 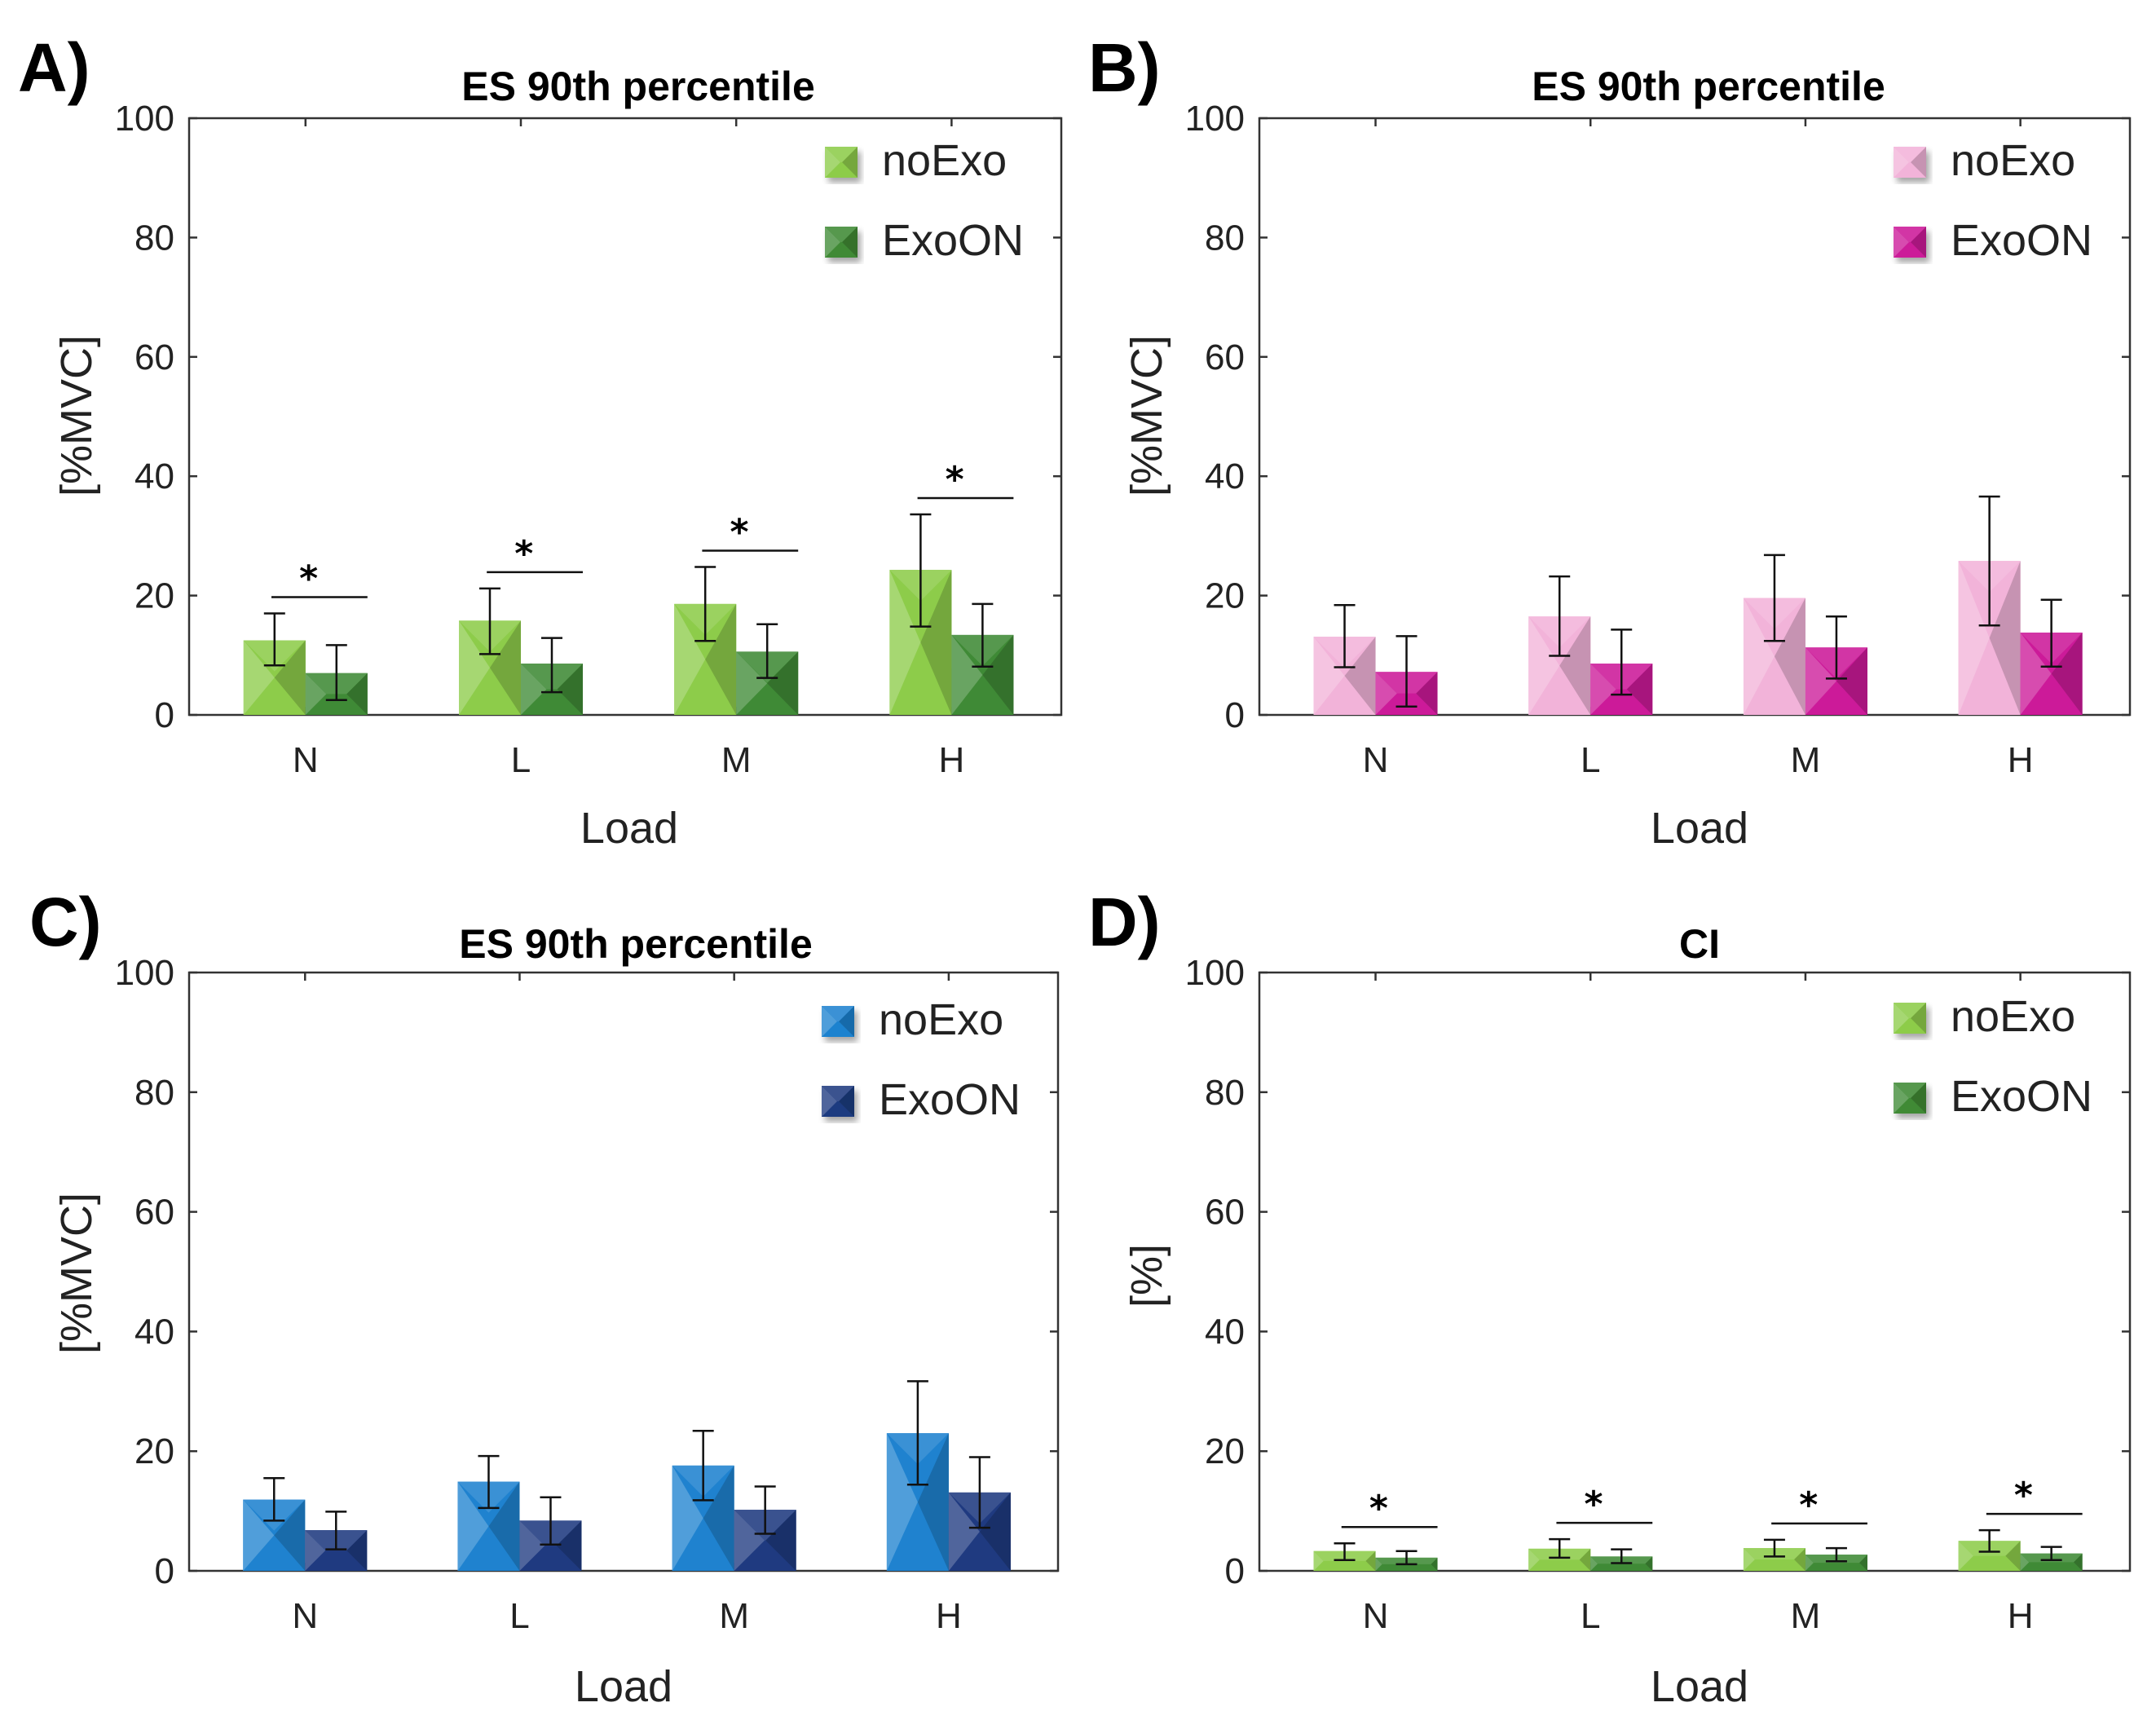 What do you see at coordinates (1225, 238) in the screenshot?
I see `panel-b-ytick-label: 80` at bounding box center [1225, 238].